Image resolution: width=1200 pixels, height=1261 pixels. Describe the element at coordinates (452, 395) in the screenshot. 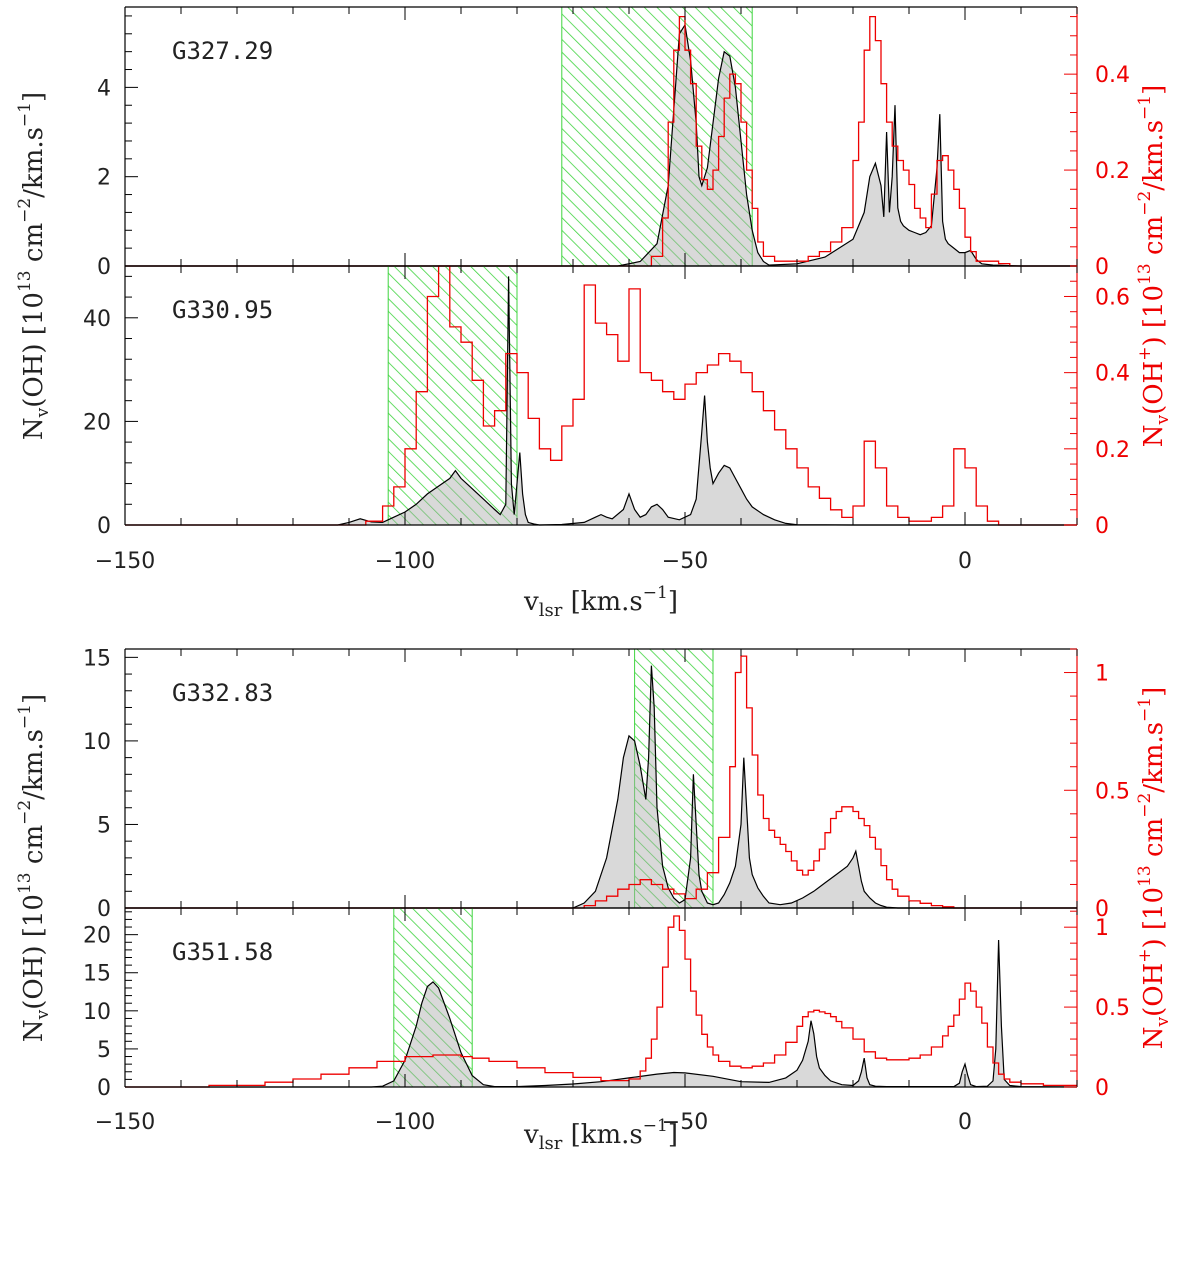

I see `hatch-band` at that location.